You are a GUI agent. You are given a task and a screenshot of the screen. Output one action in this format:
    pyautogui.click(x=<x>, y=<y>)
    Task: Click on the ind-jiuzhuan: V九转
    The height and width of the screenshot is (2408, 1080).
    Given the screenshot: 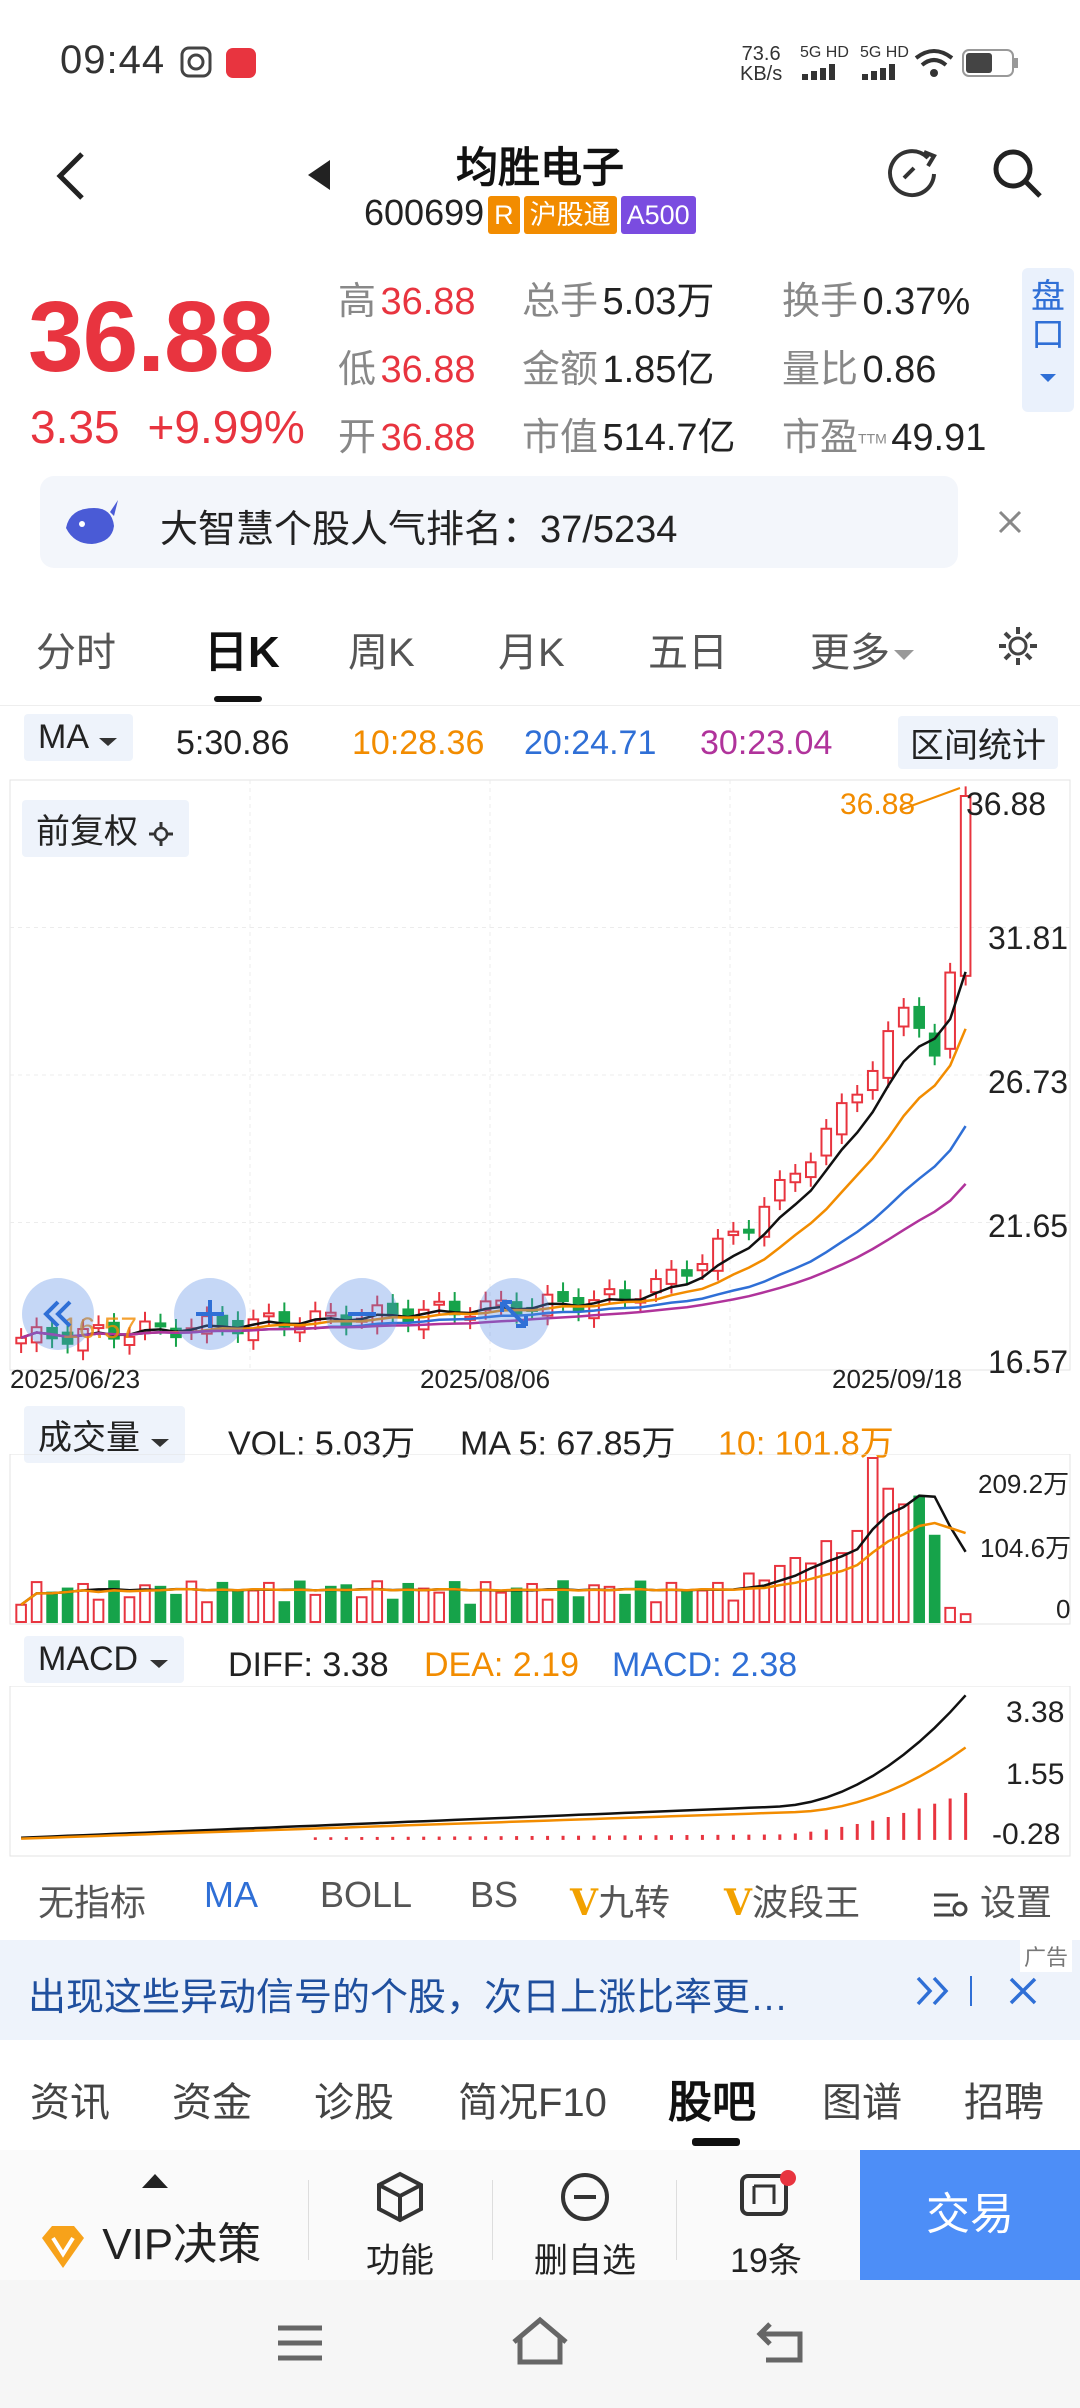 What is the action you would take?
    pyautogui.click(x=620, y=1903)
    